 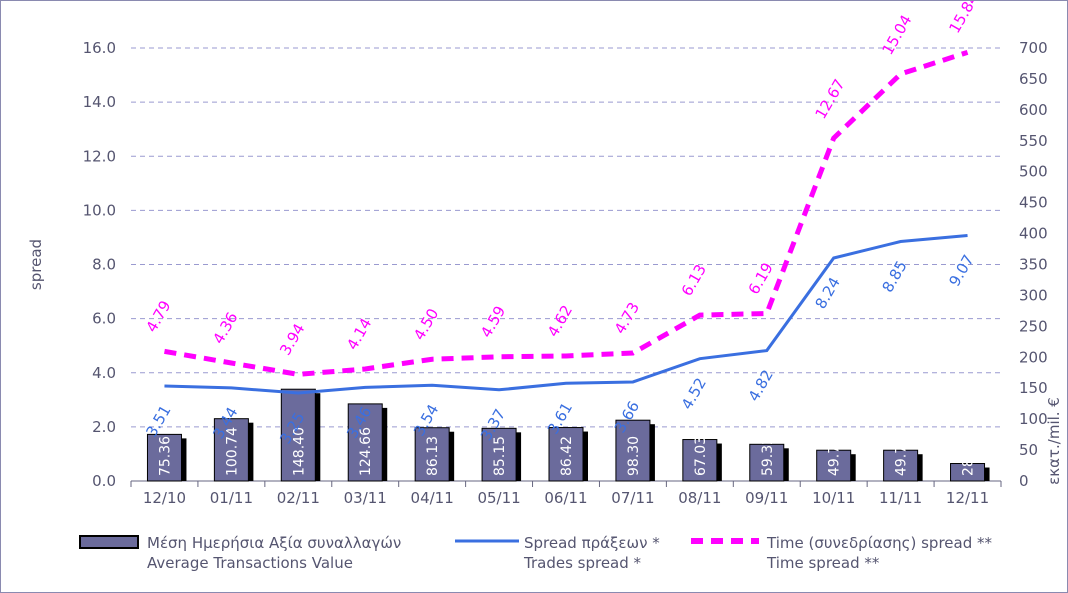 What do you see at coordinates (298, 498) in the screenshot?
I see `x-tick-label: 02/11` at bounding box center [298, 498].